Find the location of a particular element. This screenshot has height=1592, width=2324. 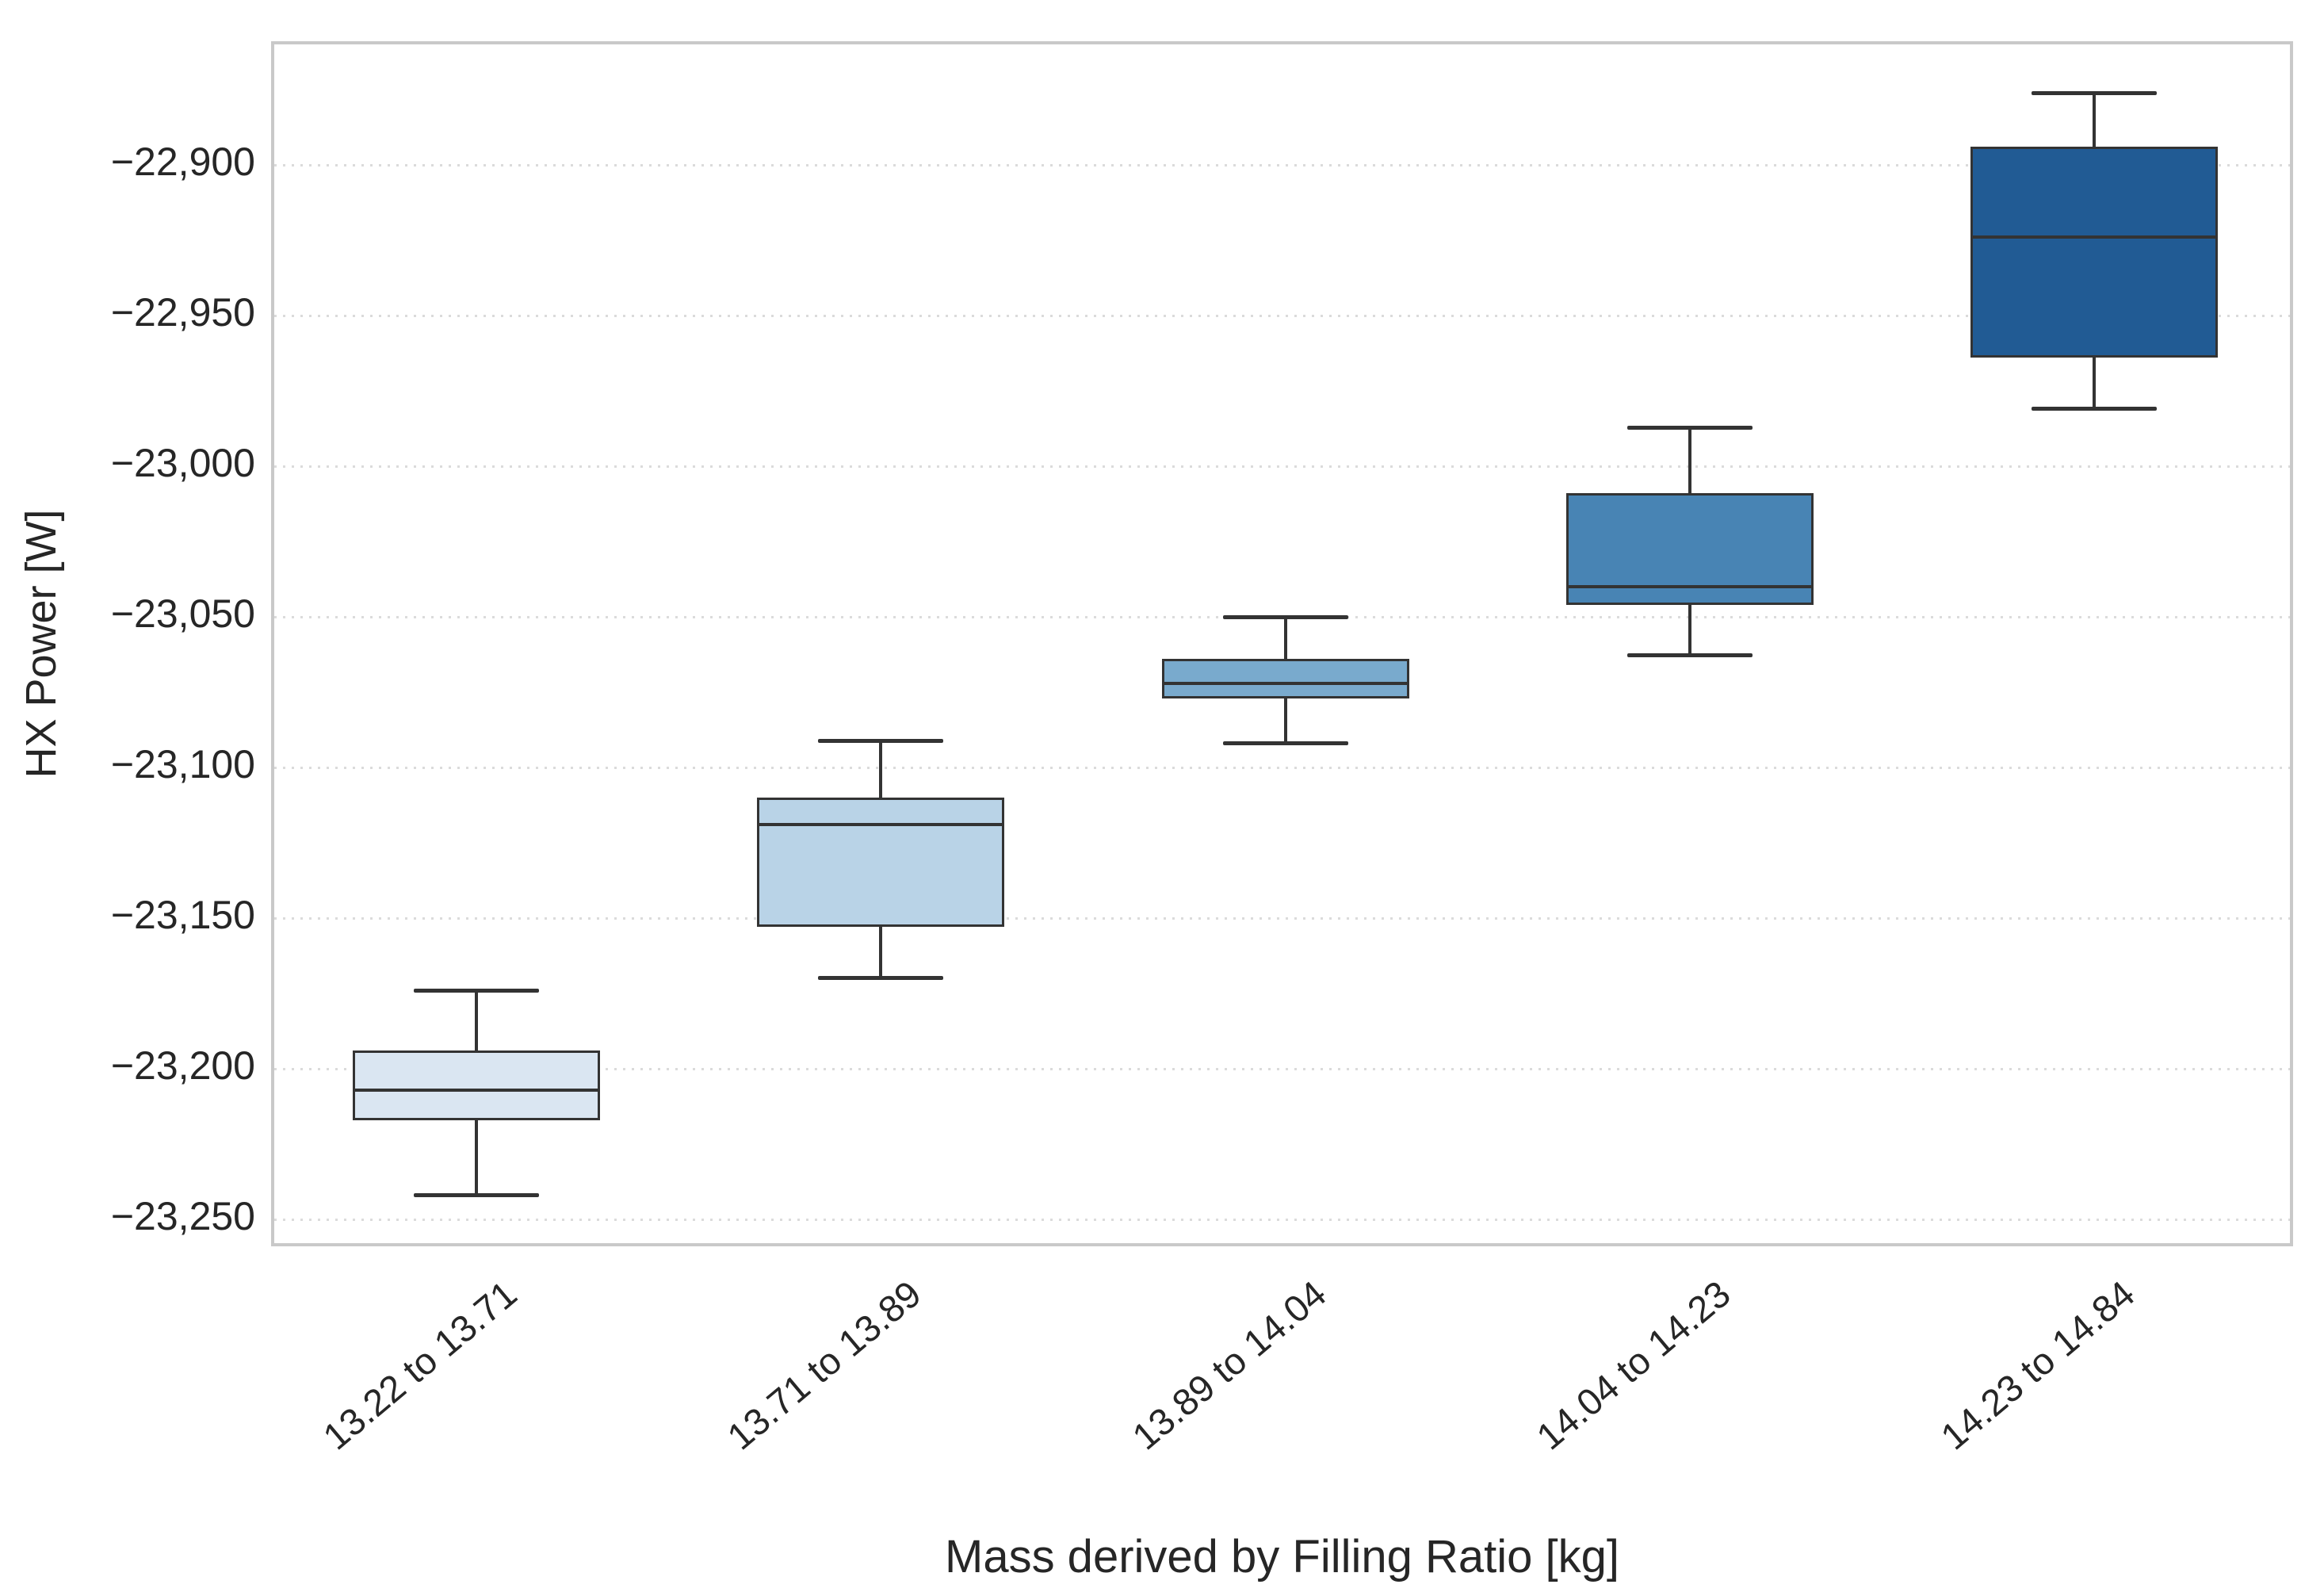

y-tick-label: −23,050 is located at coordinates (182, 613).